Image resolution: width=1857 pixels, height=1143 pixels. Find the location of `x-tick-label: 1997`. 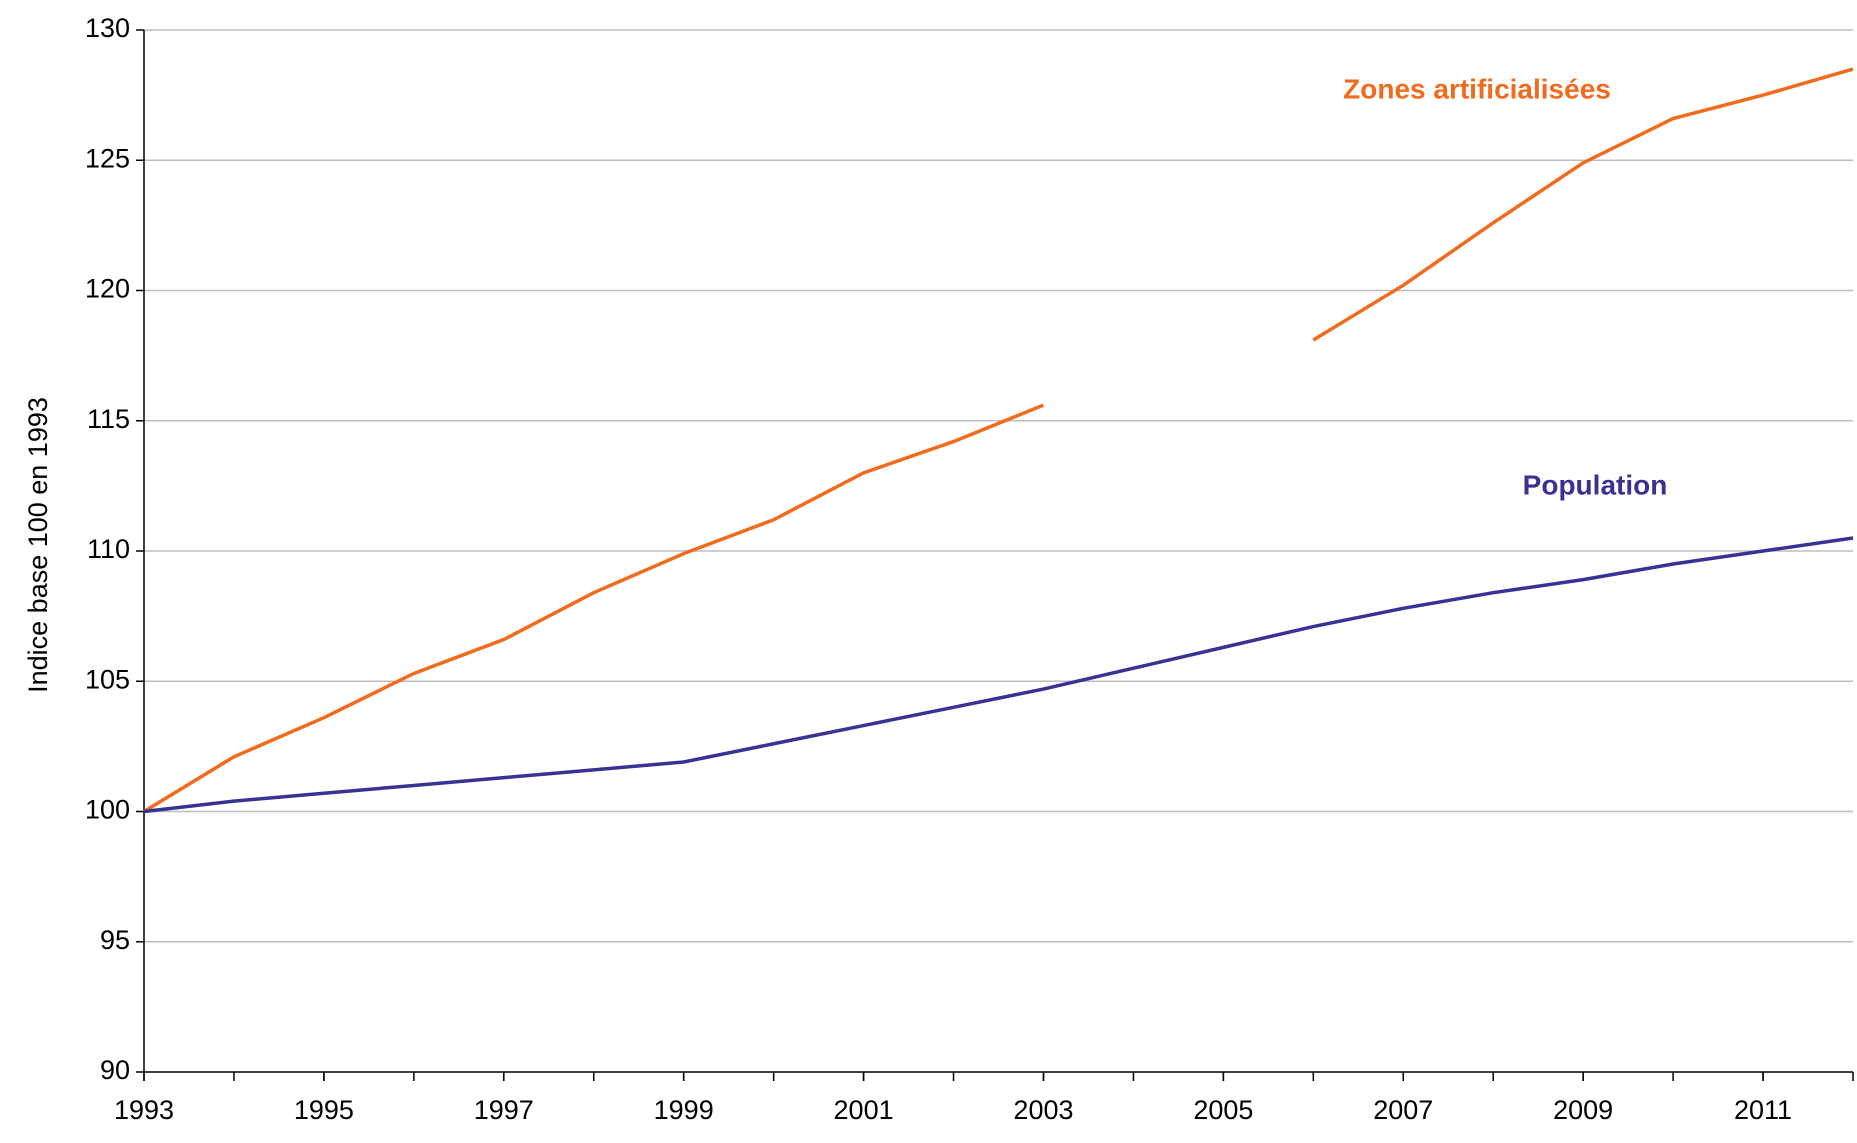

x-tick-label: 1997 is located at coordinates (504, 1110).